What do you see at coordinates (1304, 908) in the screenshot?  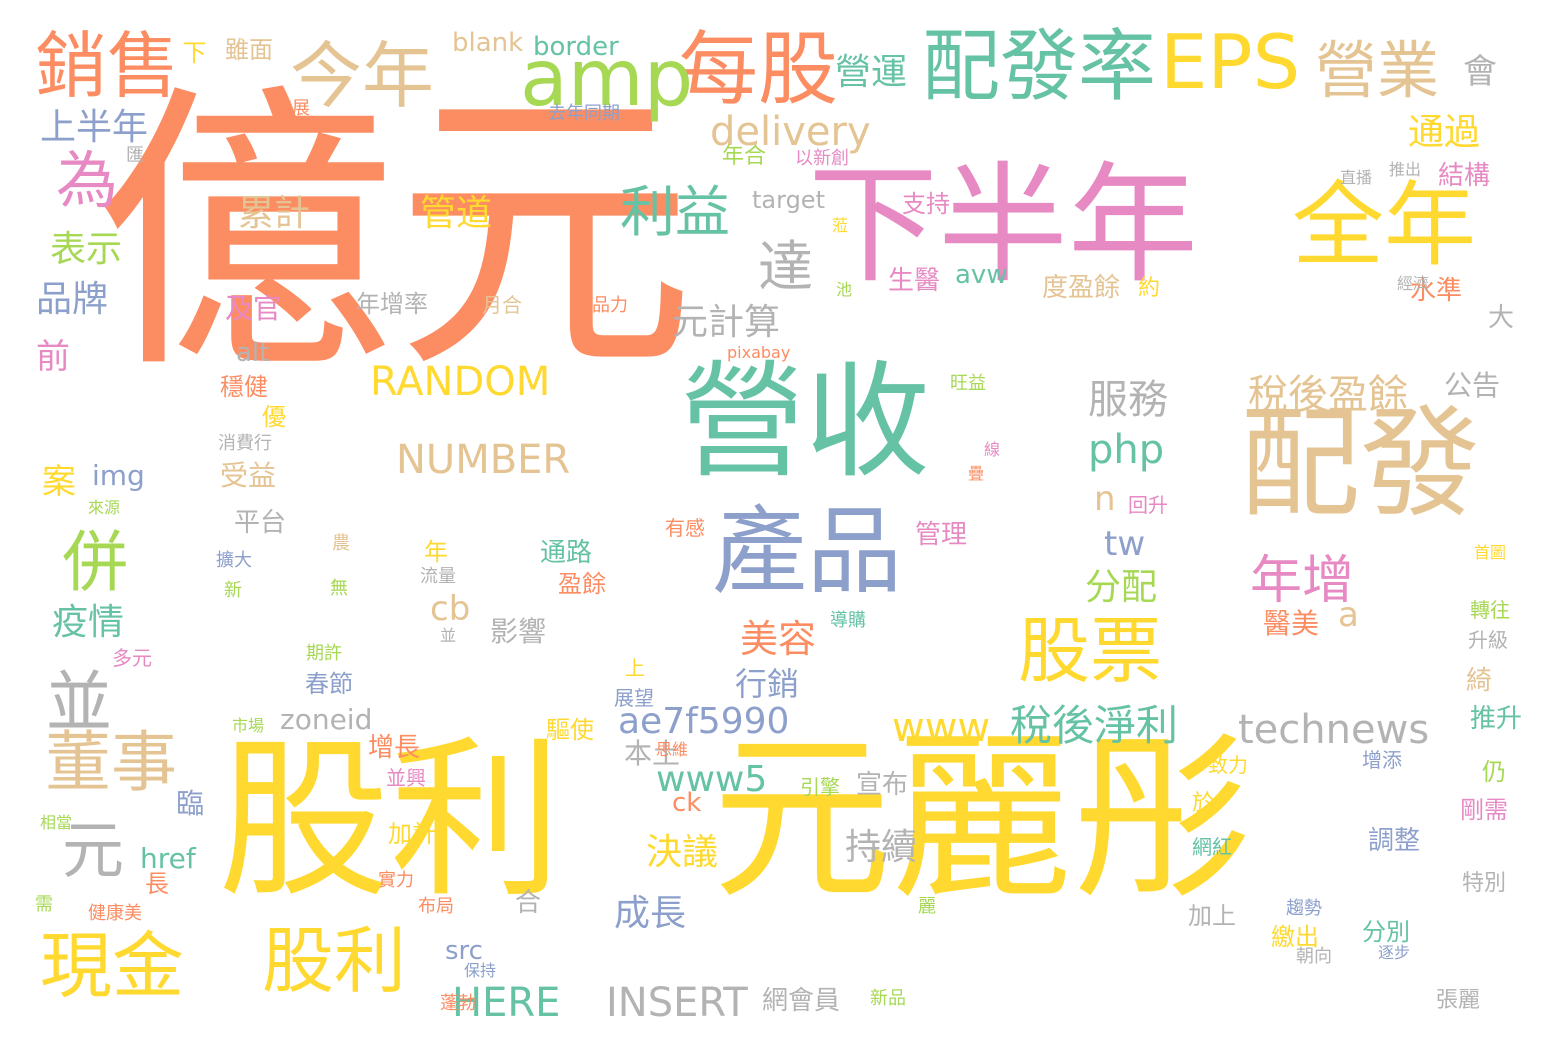 I see `cloud-word: 趨勢` at bounding box center [1304, 908].